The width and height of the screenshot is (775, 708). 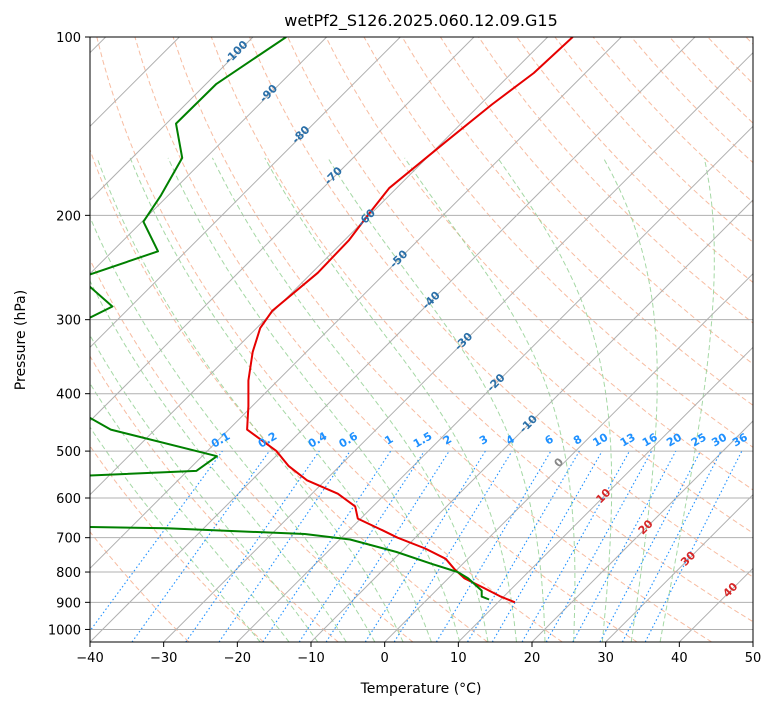 What do you see at coordinates (421, 689) in the screenshot?
I see `x-axis-label: Temperature (°C)` at bounding box center [421, 689].